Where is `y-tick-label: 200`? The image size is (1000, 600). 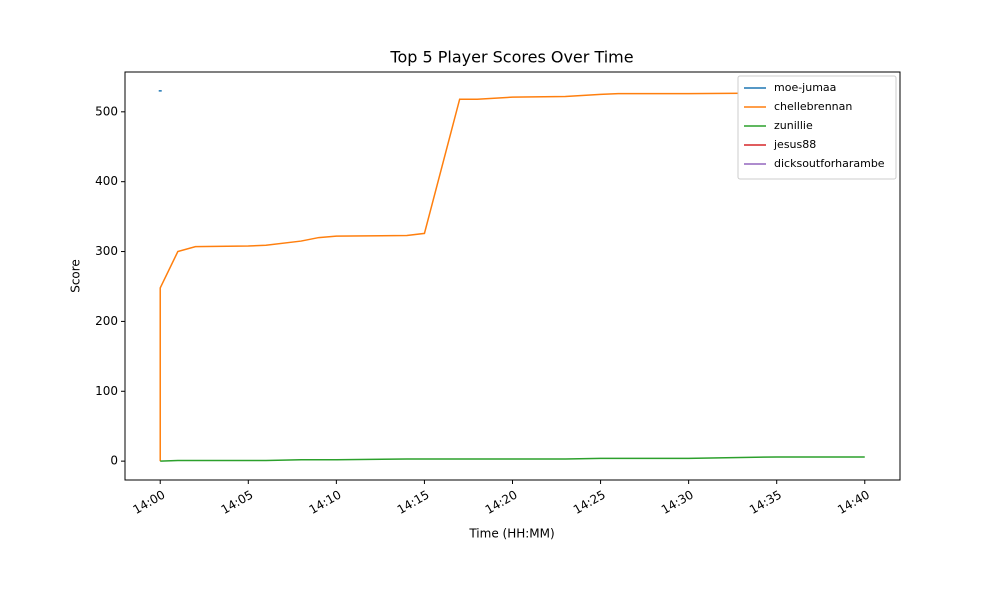 y-tick-label: 200 is located at coordinates (106, 321).